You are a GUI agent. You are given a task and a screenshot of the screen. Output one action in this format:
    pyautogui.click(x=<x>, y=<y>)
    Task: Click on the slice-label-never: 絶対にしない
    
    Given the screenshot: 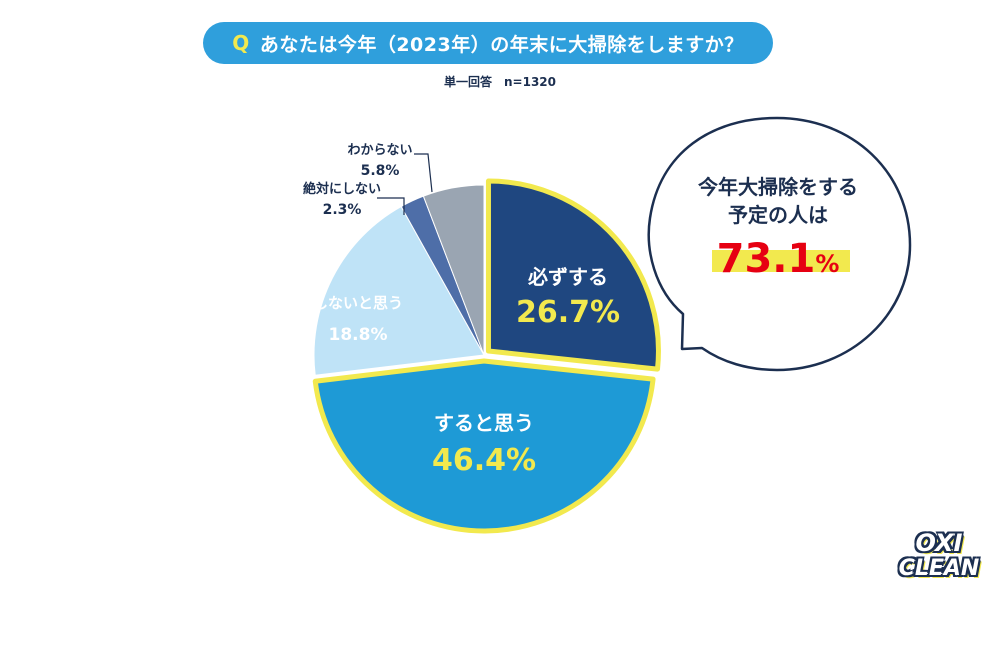 What is the action you would take?
    pyautogui.click(x=341, y=189)
    